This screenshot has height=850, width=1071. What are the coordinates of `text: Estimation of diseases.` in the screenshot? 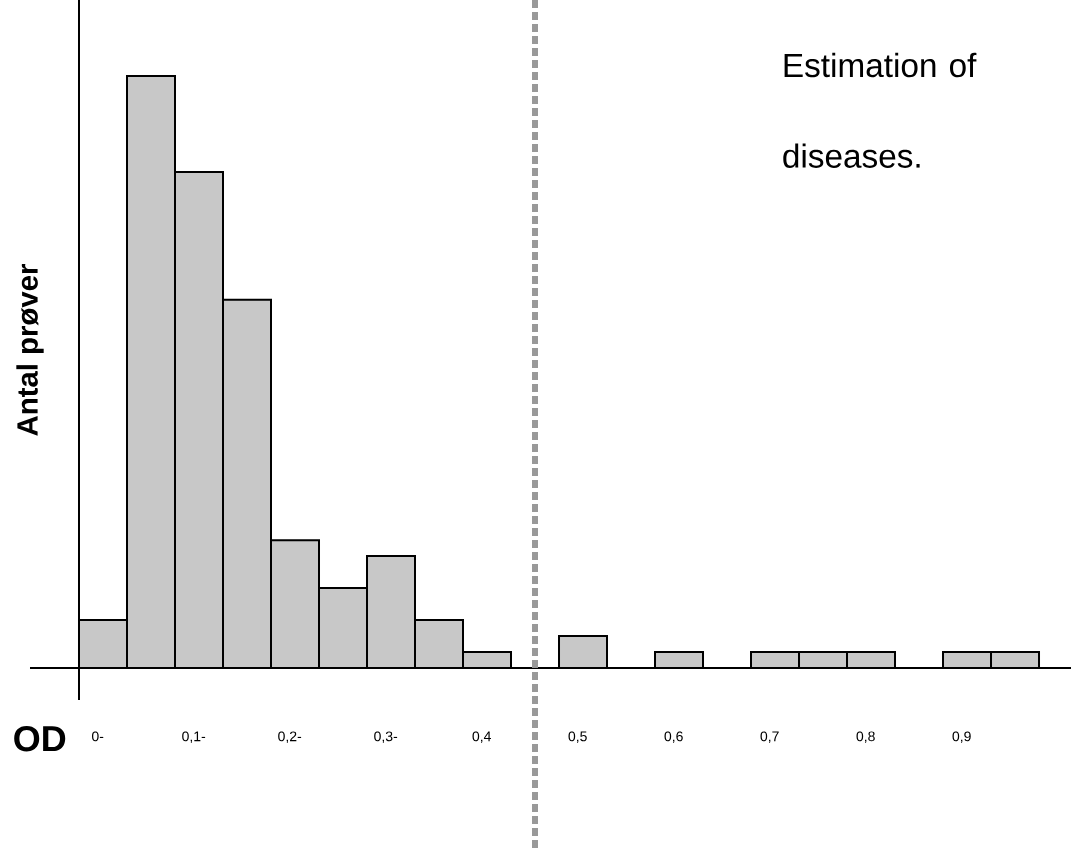 It's located at (880, 110).